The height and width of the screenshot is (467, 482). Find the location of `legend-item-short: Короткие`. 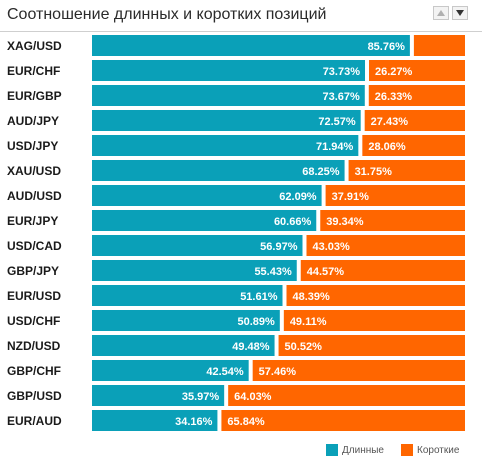

legend-item-short: Короткие is located at coordinates (430, 450).